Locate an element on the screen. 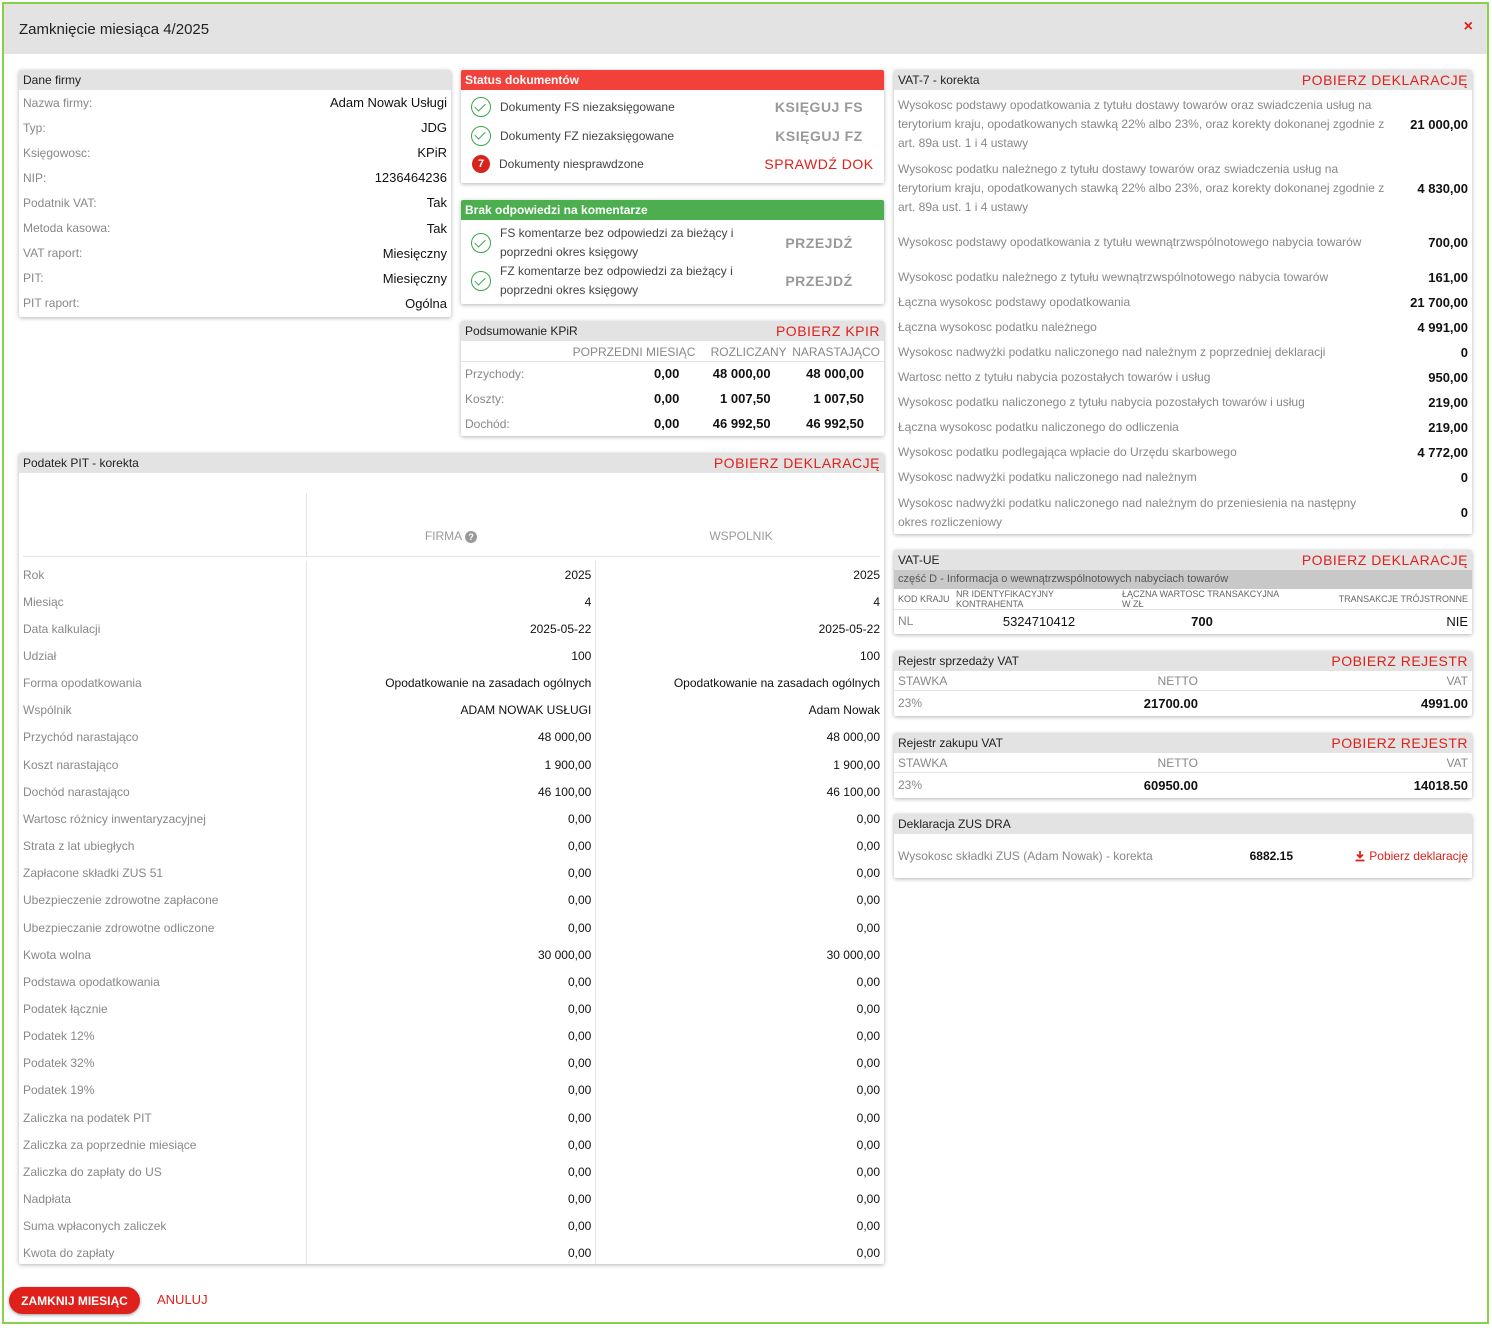 This screenshot has height=1328, width=1492. status-row: Dokumenty FZ niezaksięgowane KSIĘGUJ FZ is located at coordinates (672, 136).